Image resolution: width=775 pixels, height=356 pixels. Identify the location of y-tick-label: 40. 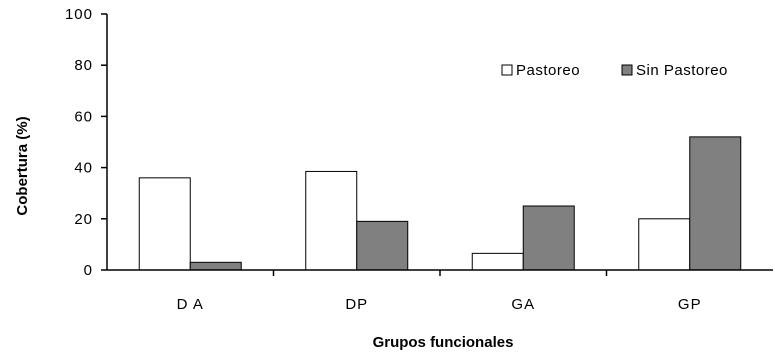
(83, 168).